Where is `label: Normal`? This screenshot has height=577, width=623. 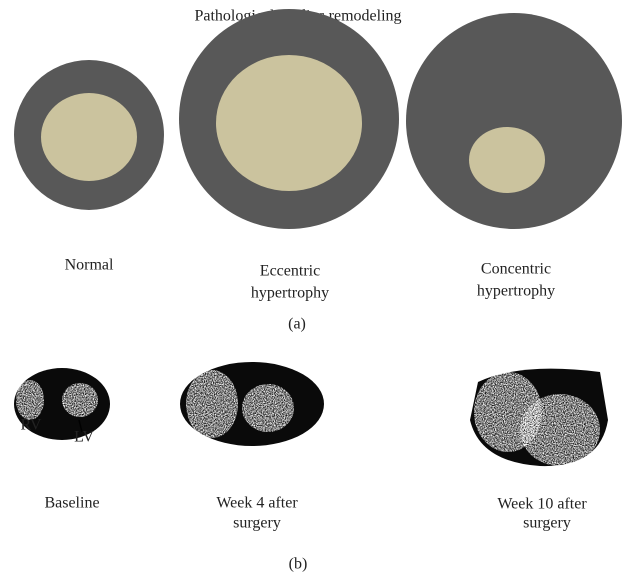 label: Normal is located at coordinates (89, 265).